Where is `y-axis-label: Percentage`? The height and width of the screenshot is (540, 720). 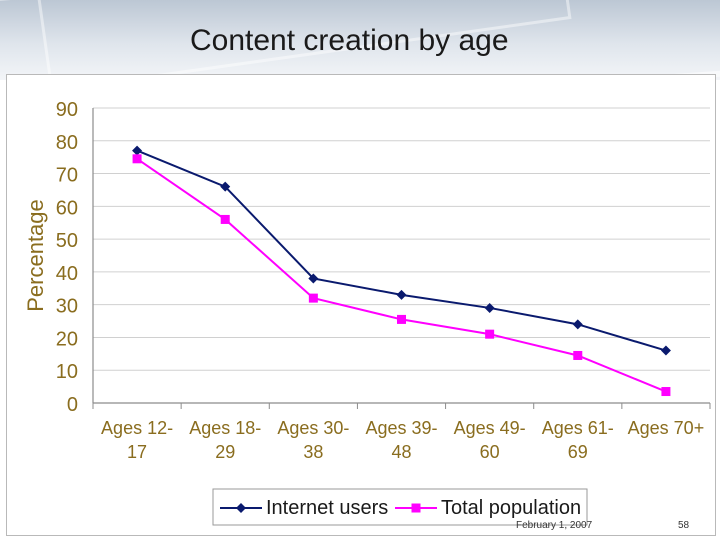 y-axis-label: Percentage is located at coordinates (35, 255).